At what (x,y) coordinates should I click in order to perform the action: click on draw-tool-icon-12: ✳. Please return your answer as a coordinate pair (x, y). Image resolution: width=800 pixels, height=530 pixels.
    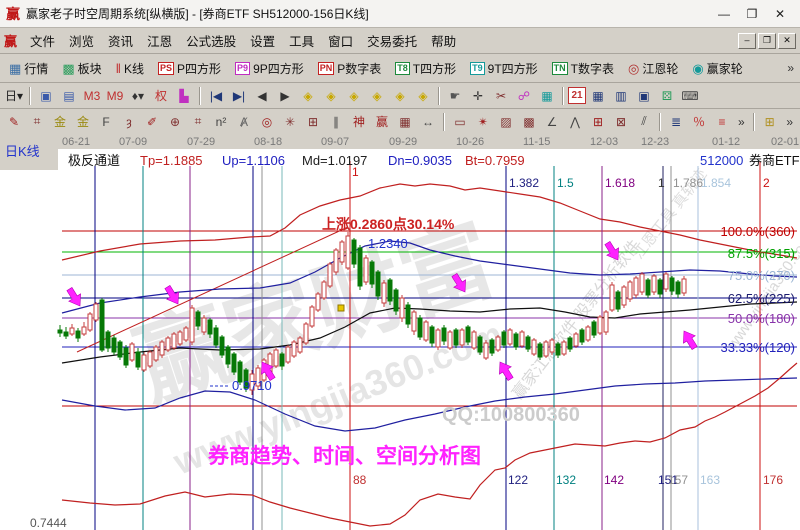
    Looking at the image, I should click on (290, 121).